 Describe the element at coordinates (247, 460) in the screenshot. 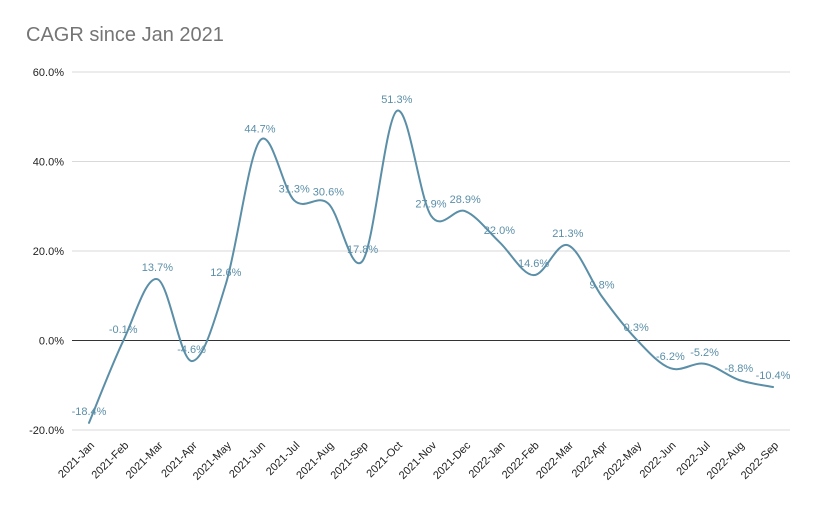

I see `x-tick-label: 2021-Jun` at that location.